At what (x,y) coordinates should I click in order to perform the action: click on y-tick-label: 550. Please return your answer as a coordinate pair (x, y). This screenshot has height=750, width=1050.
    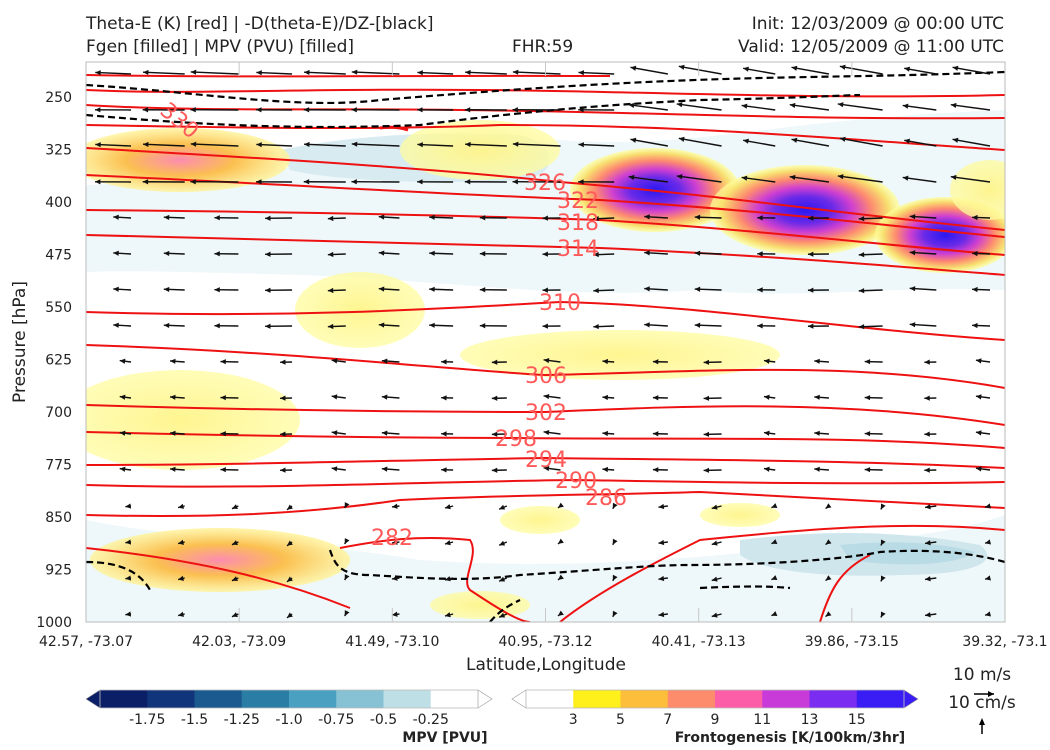
    Looking at the image, I should click on (58, 308).